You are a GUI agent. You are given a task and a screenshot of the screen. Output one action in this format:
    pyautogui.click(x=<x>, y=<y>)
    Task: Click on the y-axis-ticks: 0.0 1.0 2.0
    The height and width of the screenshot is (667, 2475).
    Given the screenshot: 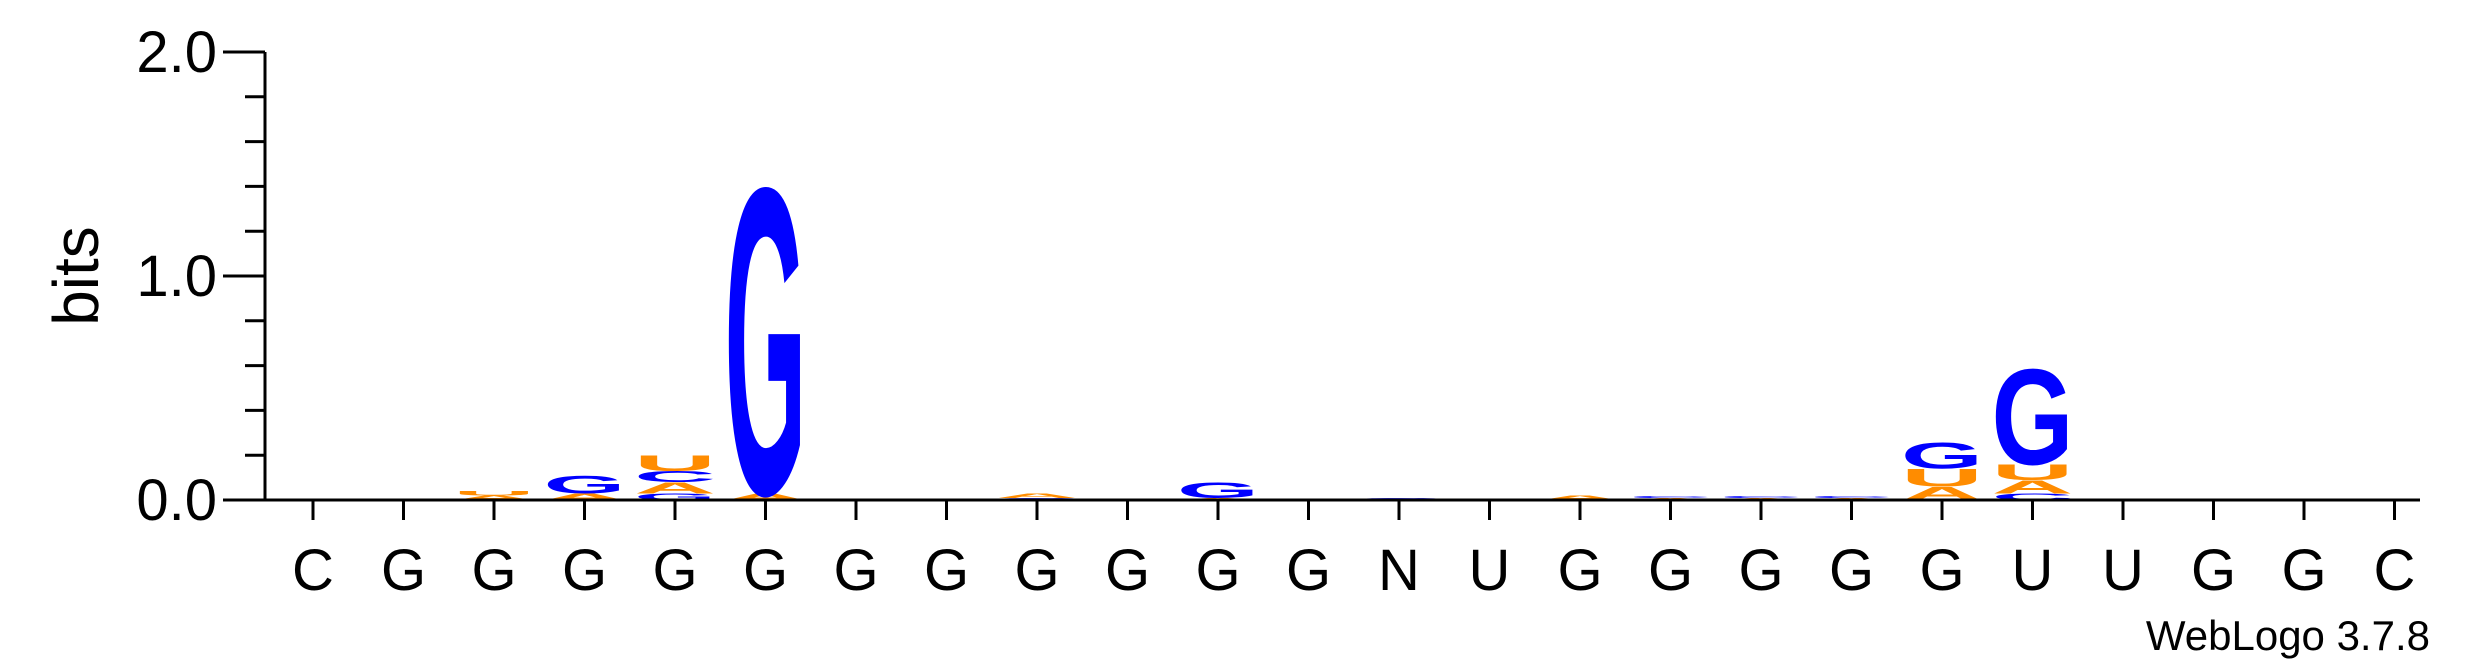 What is the action you would take?
    pyautogui.click(x=200, y=276)
    